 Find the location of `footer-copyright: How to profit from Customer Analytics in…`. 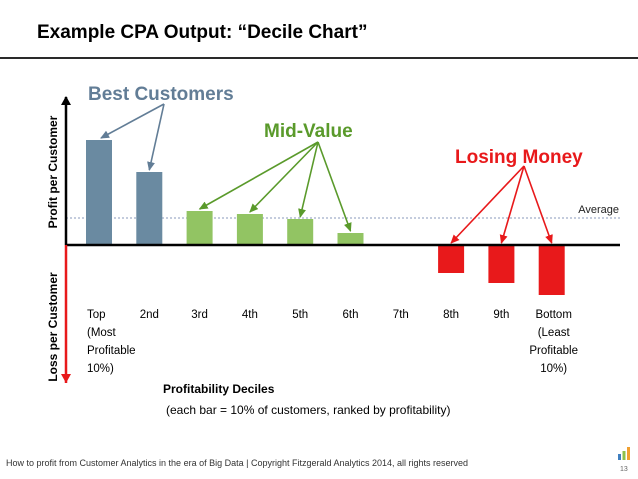

footer-copyright: How to profit from Customer Analytics in… is located at coordinates (237, 463).